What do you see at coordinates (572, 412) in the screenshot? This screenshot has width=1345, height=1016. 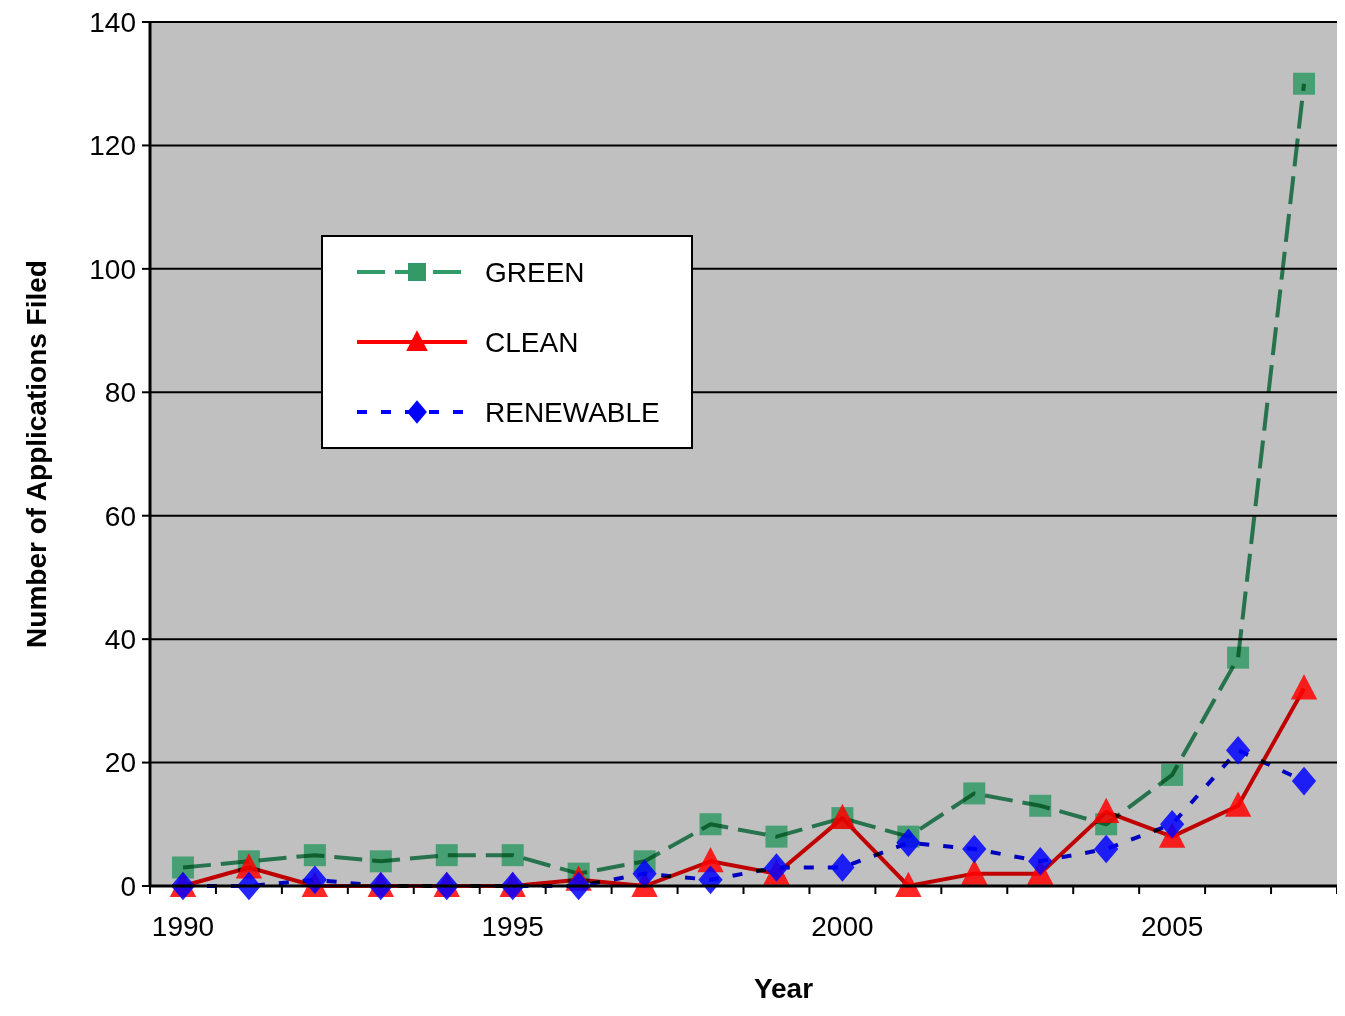 I see `legend-label: RENEWABLE` at bounding box center [572, 412].